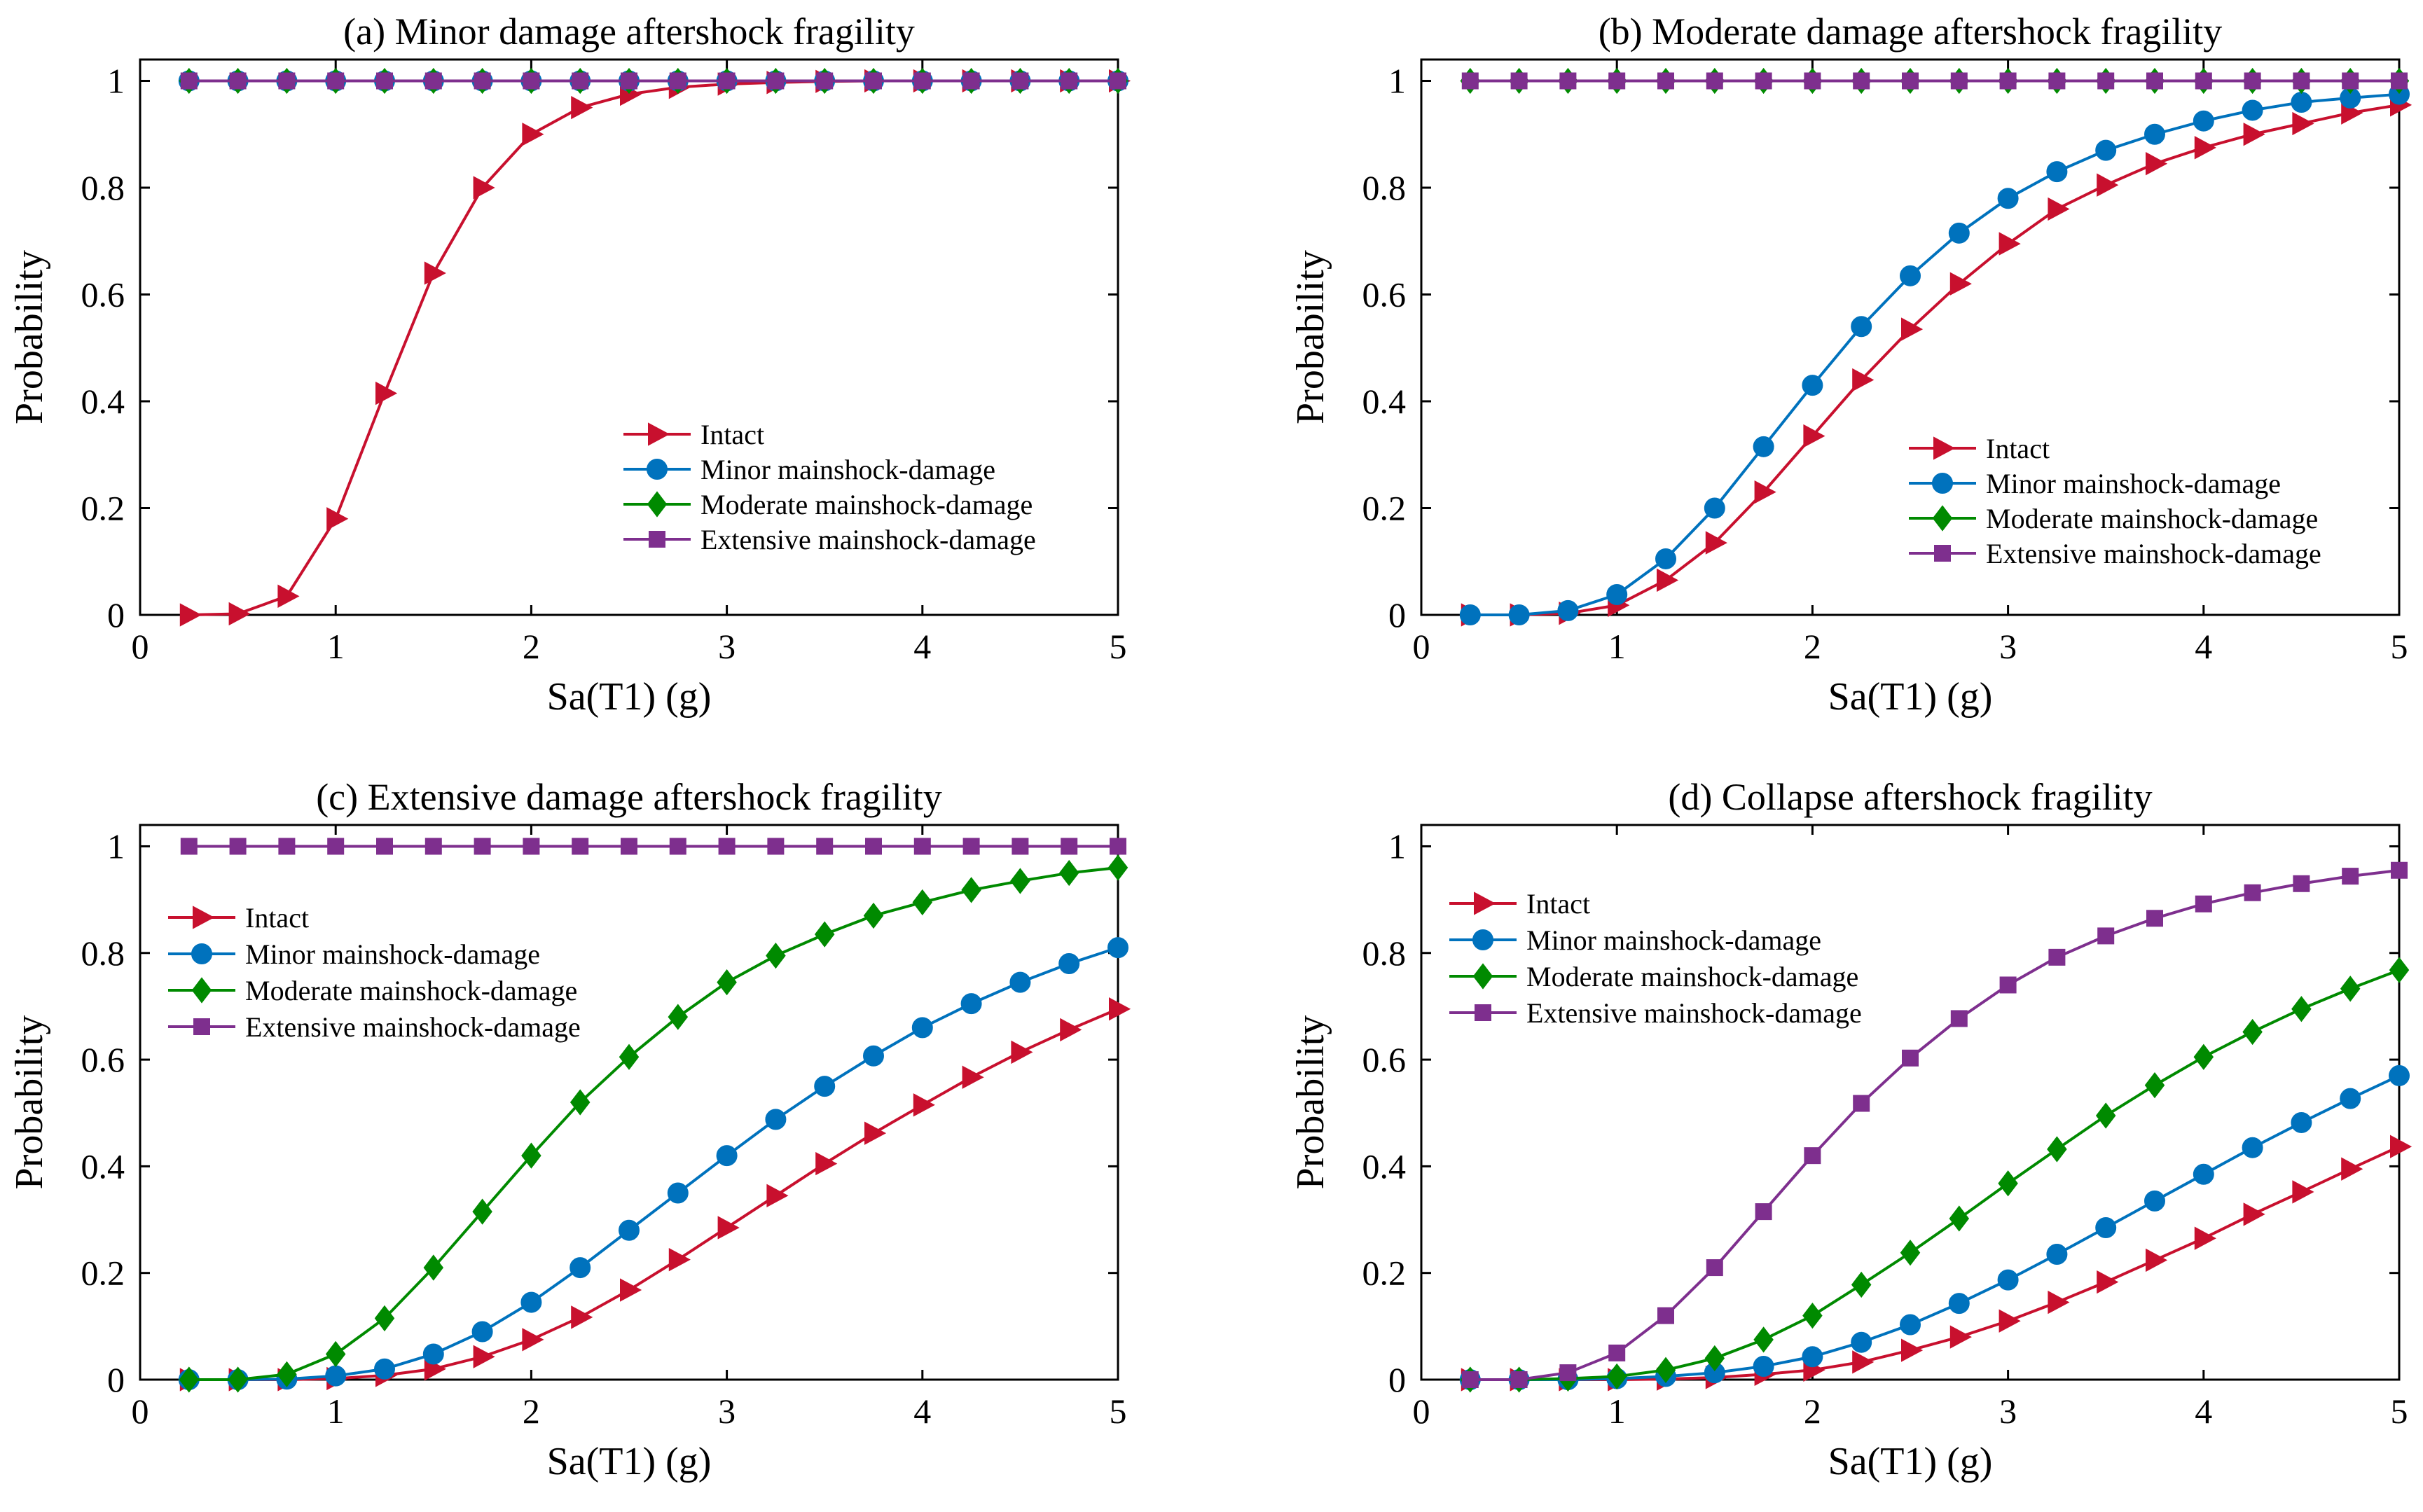 The width and height of the screenshot is (2423, 1512). I want to click on y-tick-label: 0.6, so click(103, 1059).